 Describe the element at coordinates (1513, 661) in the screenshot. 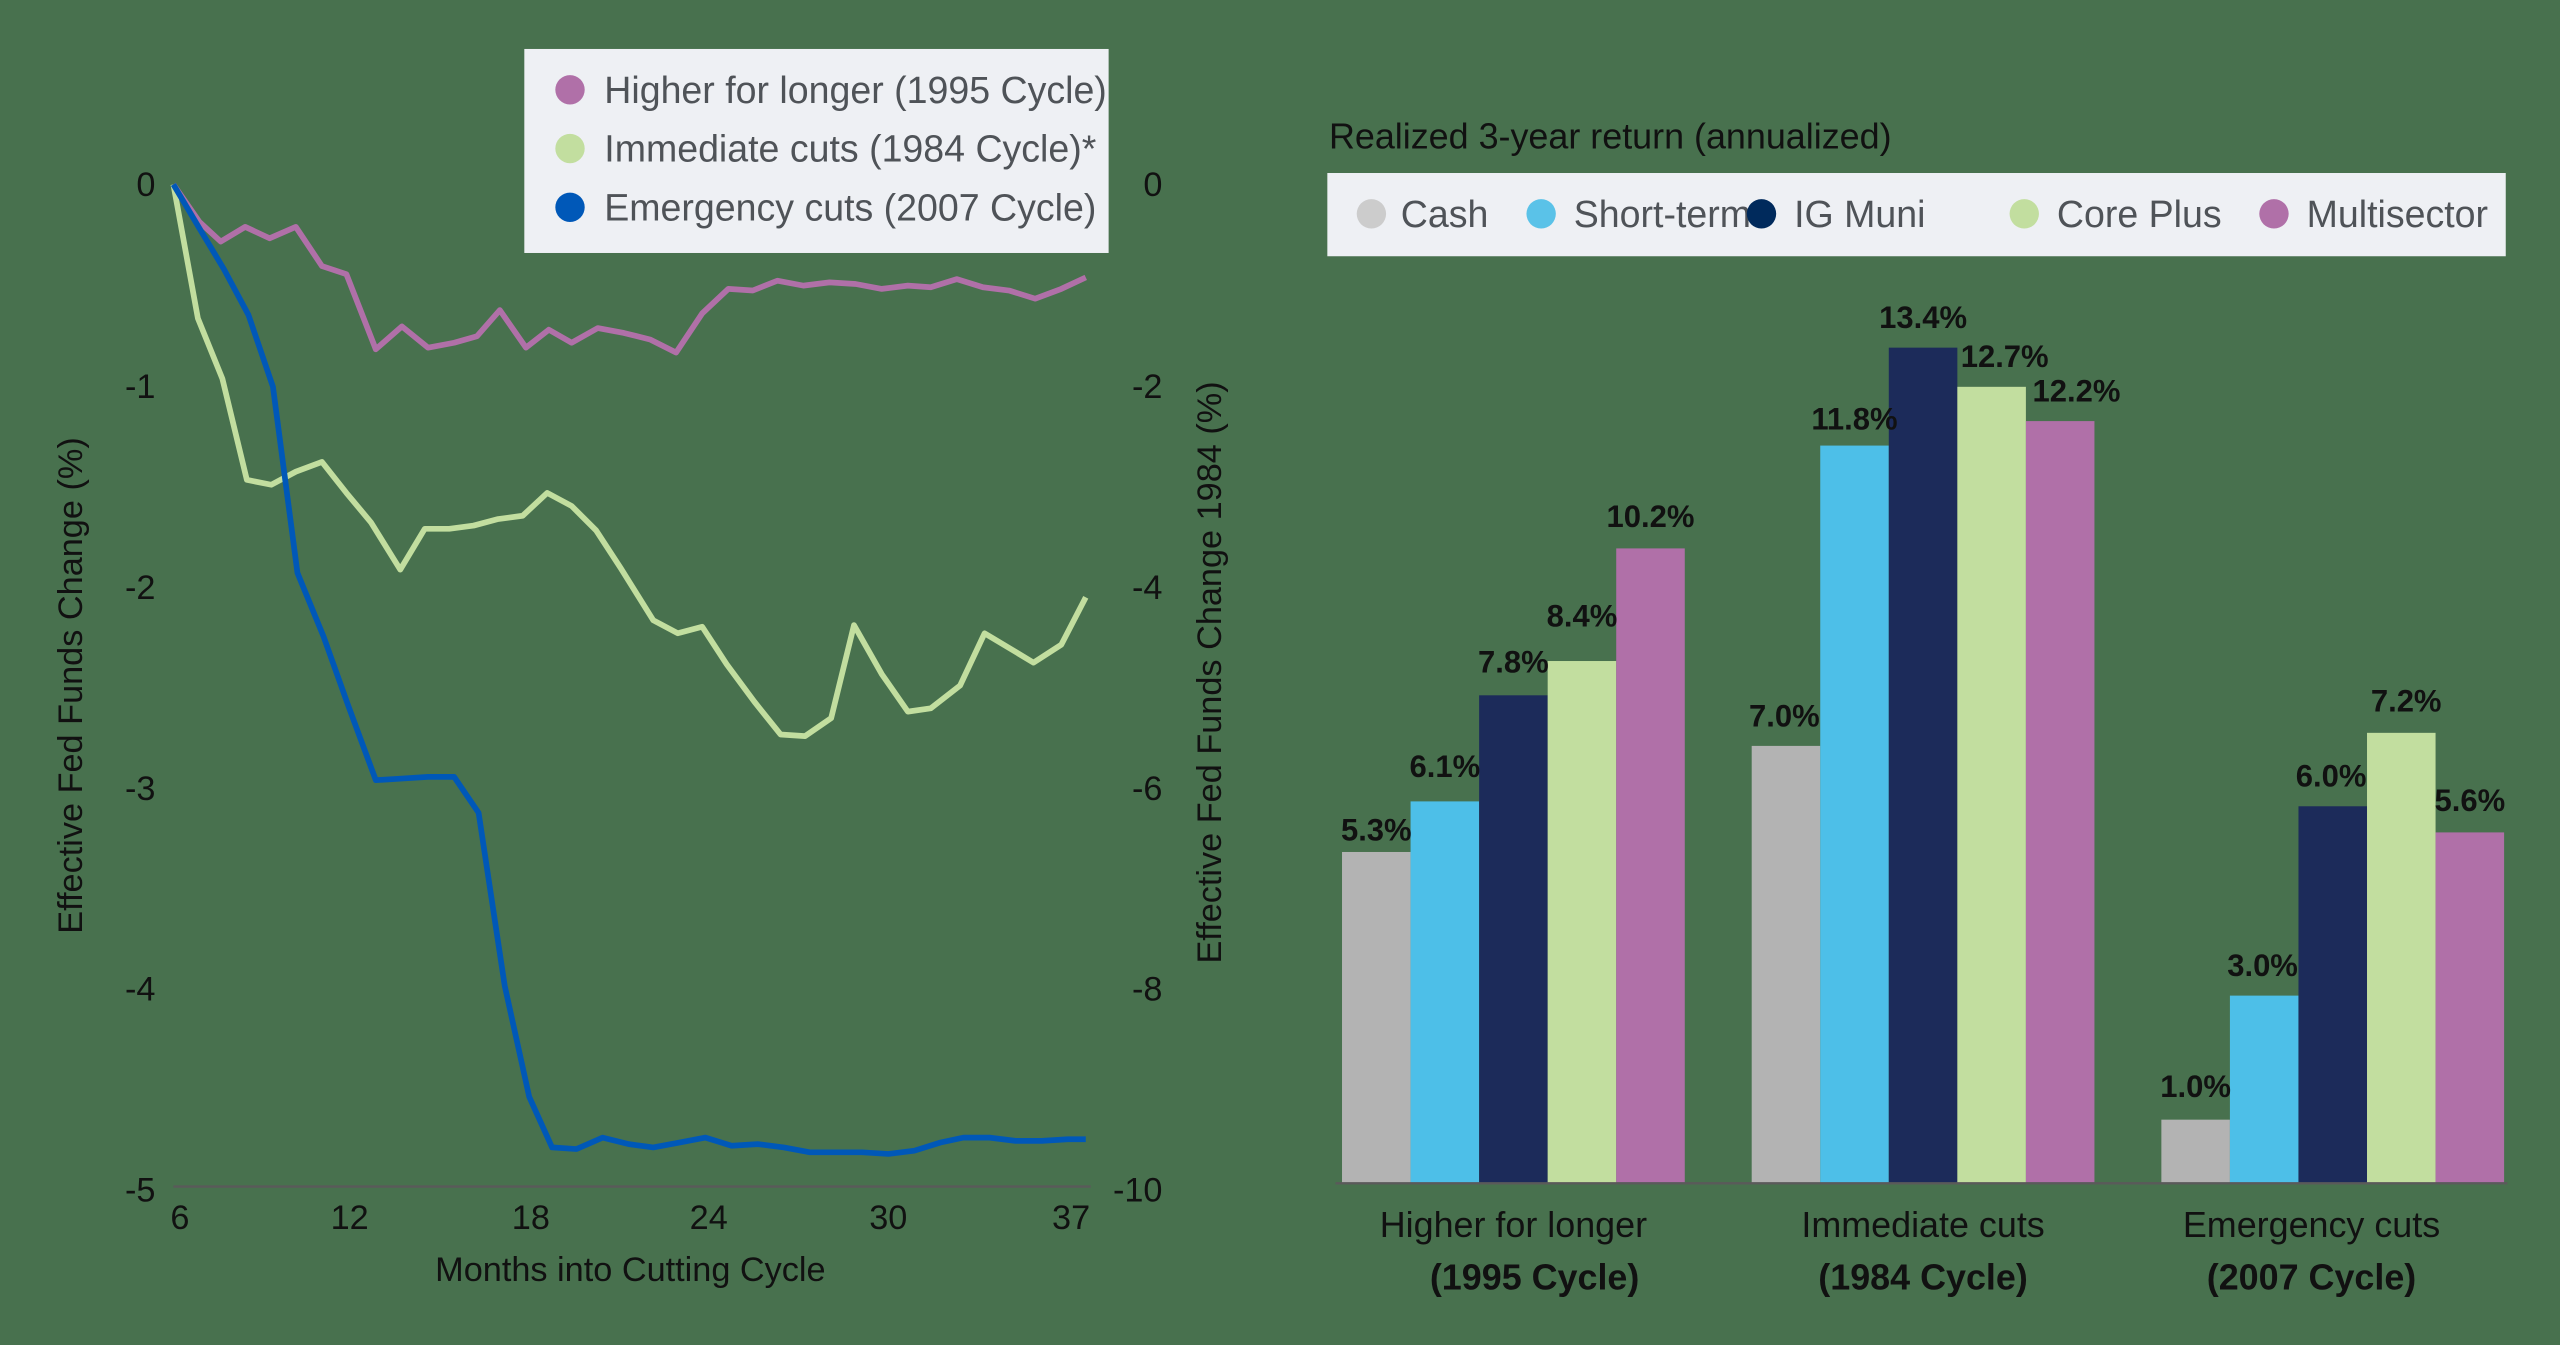

I see `bar-value-label: 7.8%` at that location.